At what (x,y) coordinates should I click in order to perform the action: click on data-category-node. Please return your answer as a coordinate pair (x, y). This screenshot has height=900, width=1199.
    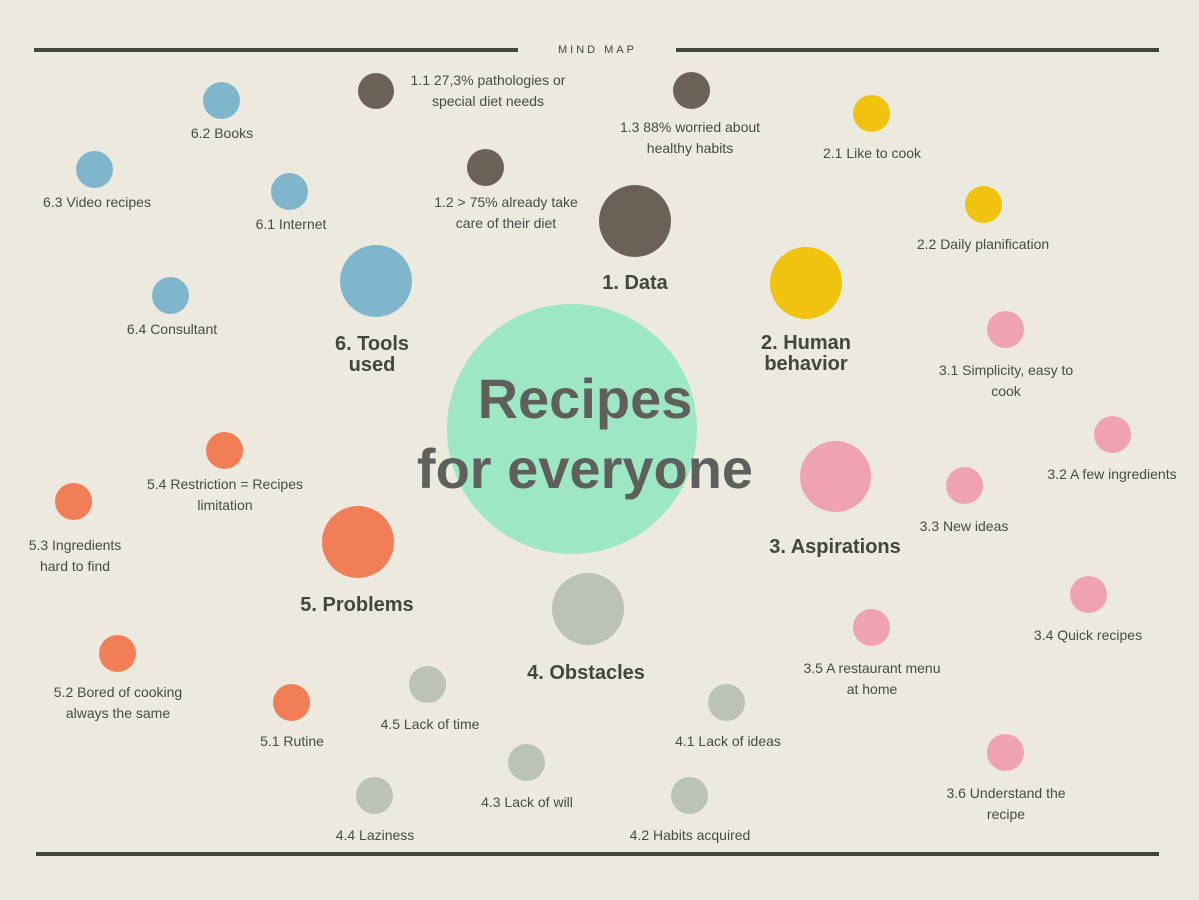
    Looking at the image, I should click on (635, 221).